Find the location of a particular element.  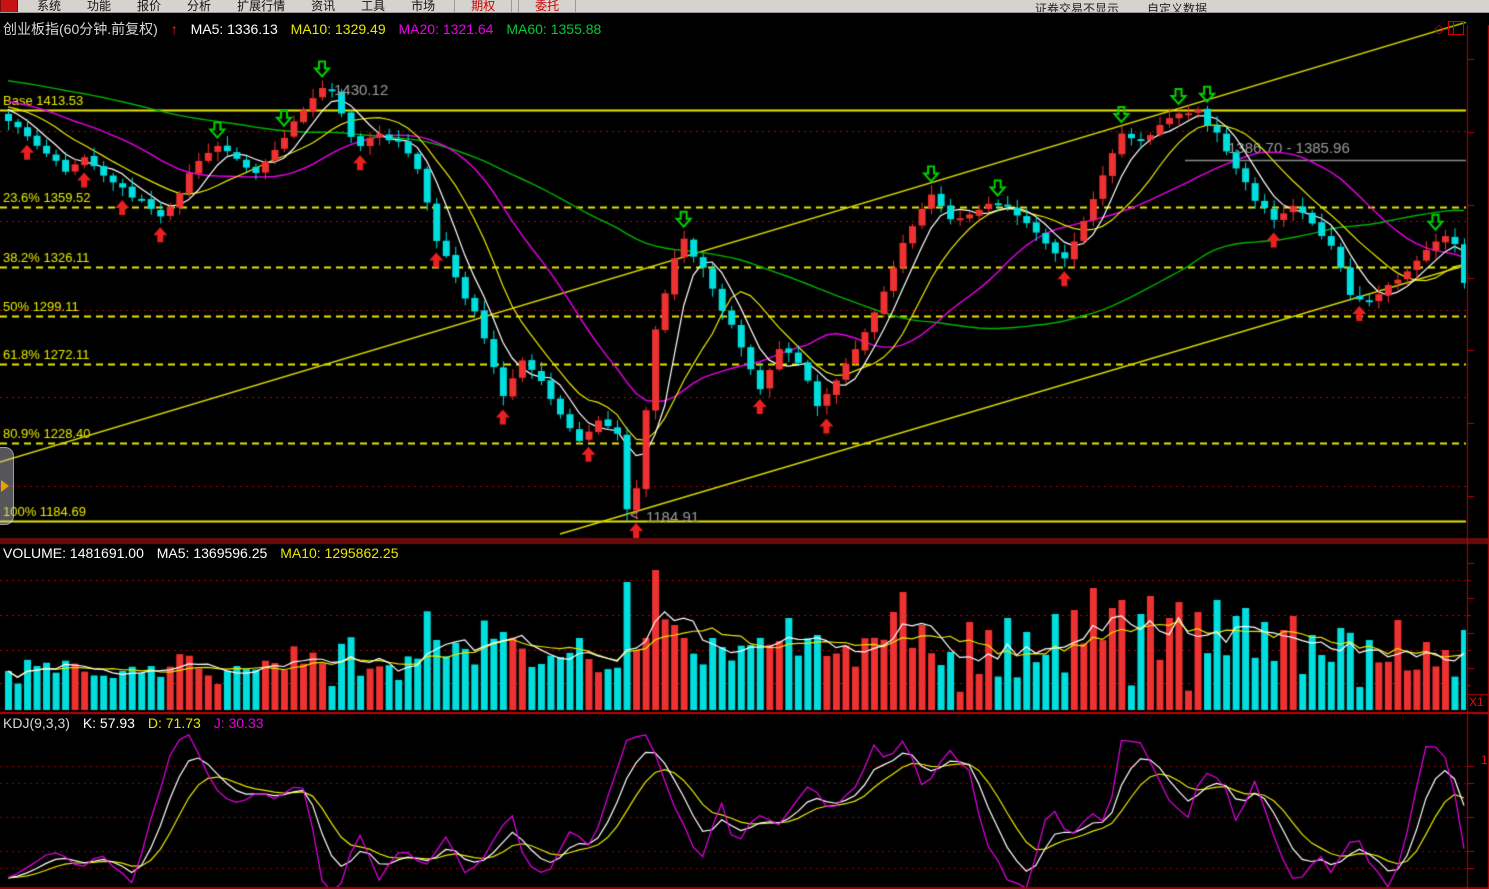

app-logo-icon is located at coordinates (9, 6).